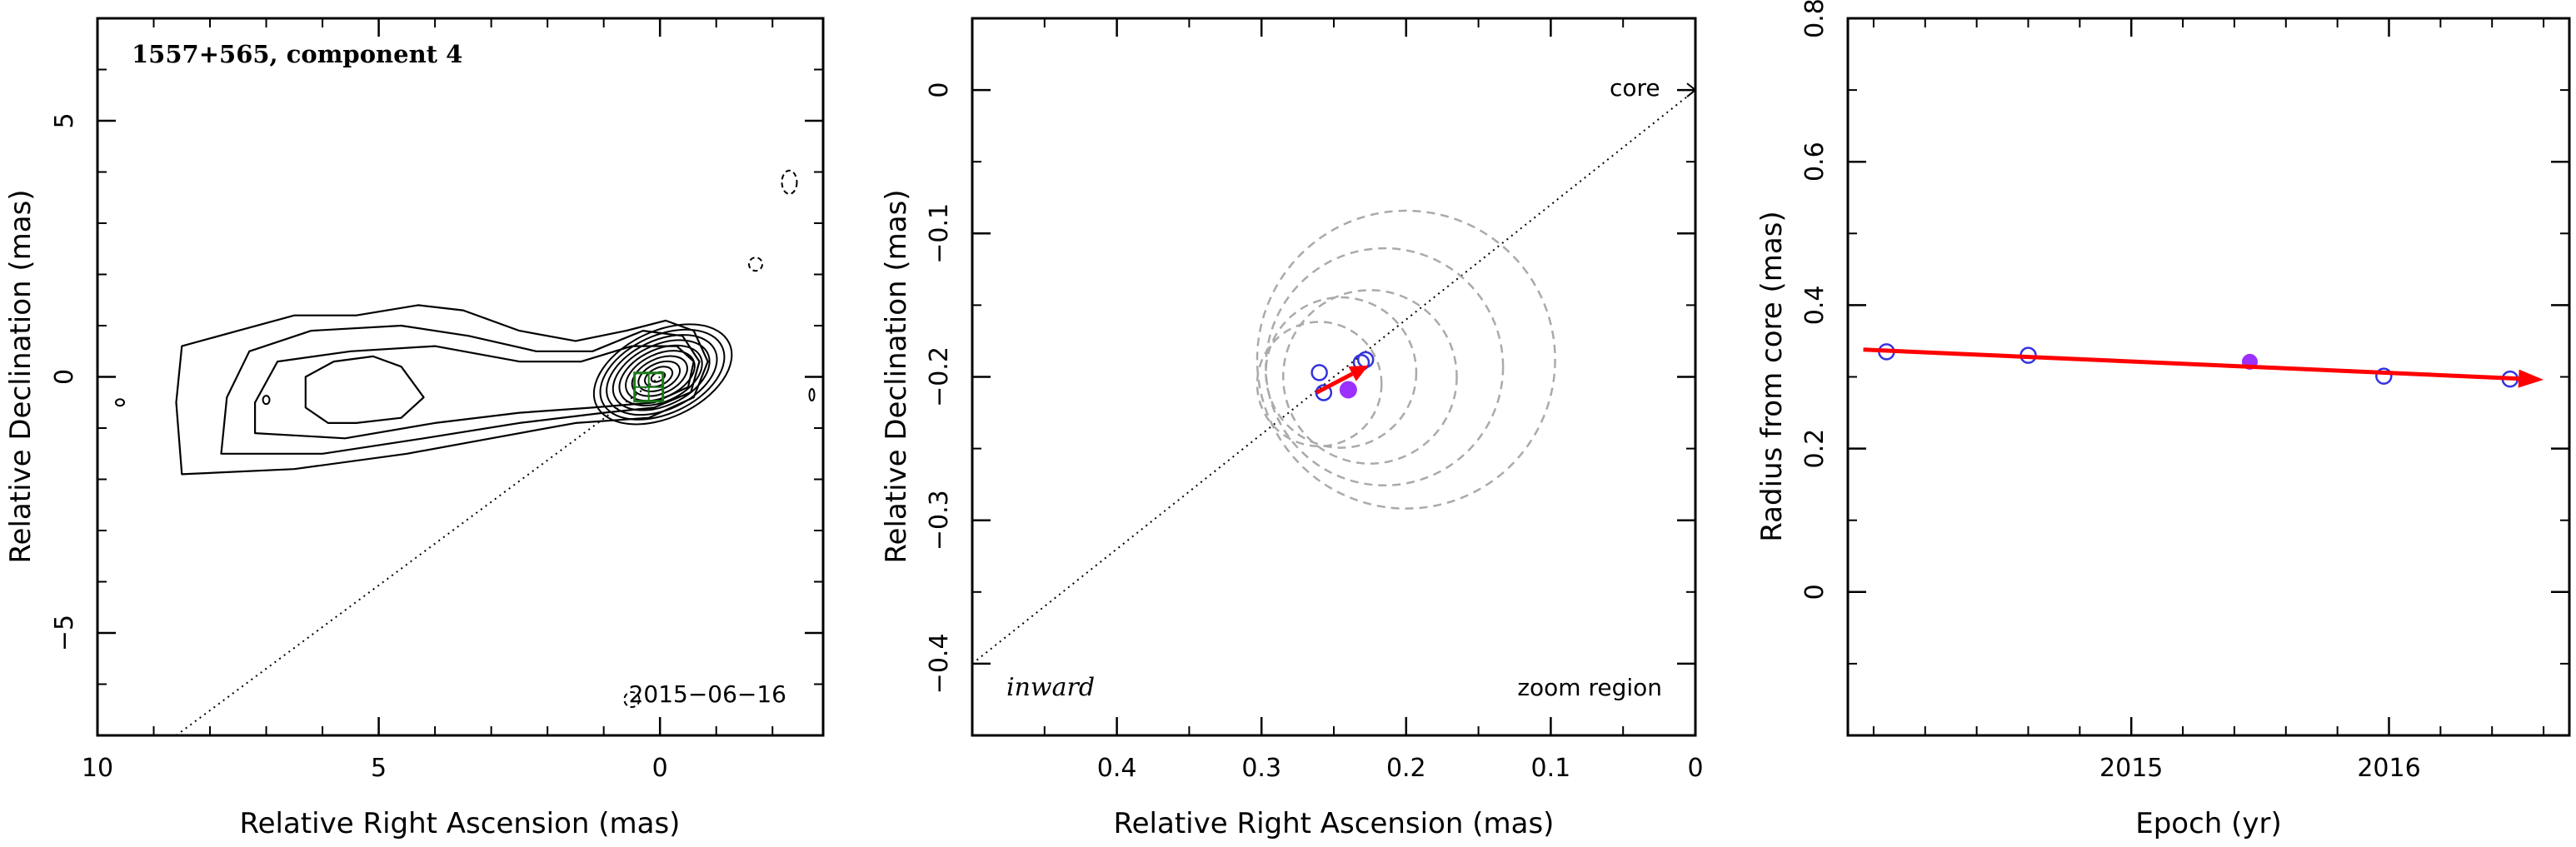 This screenshot has width=2576, height=847. Describe the element at coordinates (20, 376) in the screenshot. I see `p1-y-axis-label: Relative Declination (mas)` at that location.